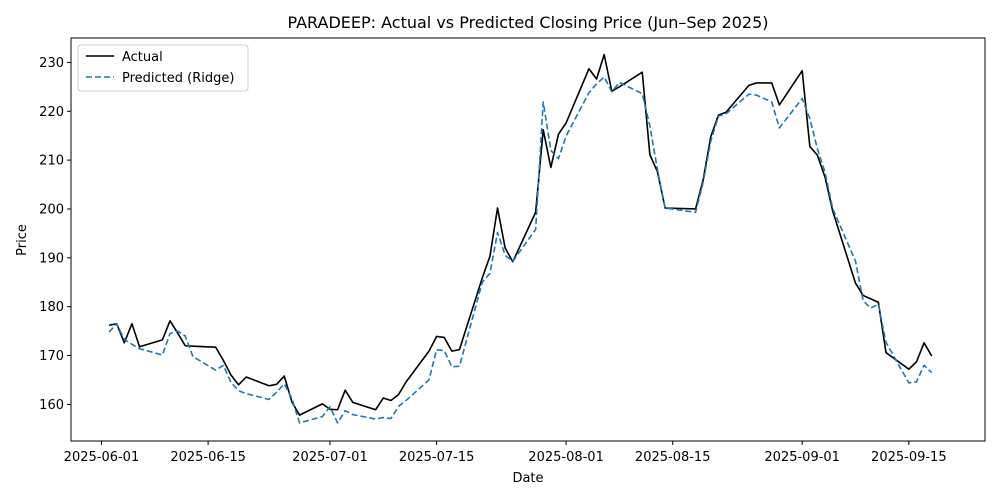 This screenshot has width=1000, height=500. Describe the element at coordinates (51, 258) in the screenshot. I see `y-tick-label: 190` at that location.